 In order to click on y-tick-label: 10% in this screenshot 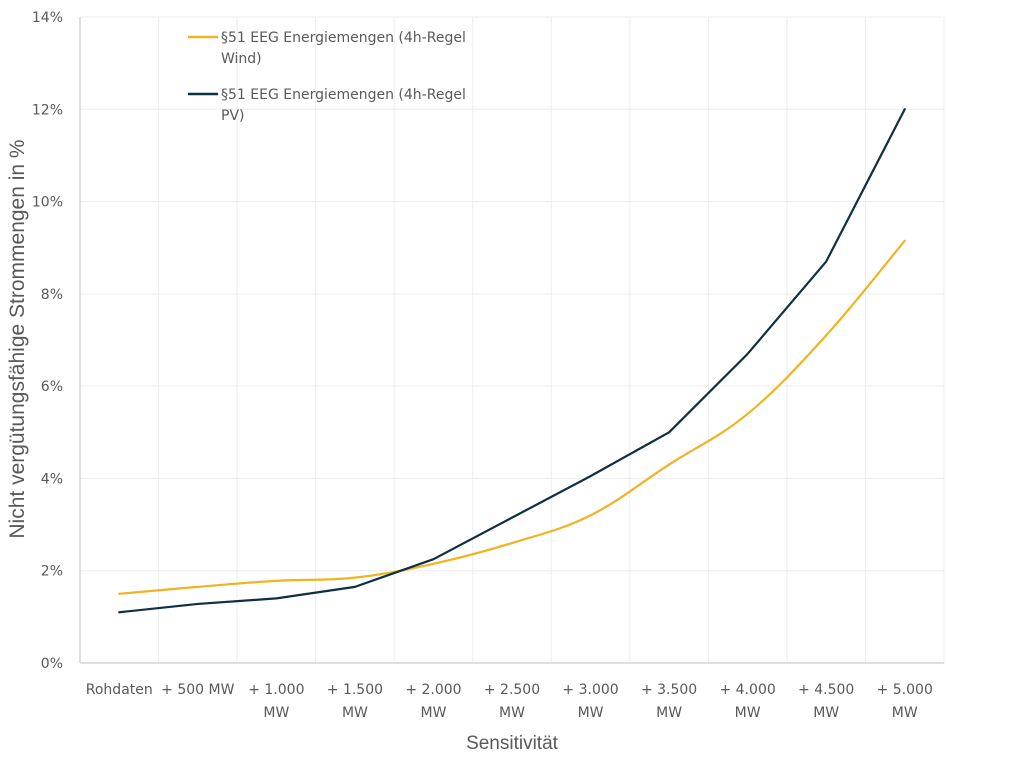, I will do `click(47, 203)`.